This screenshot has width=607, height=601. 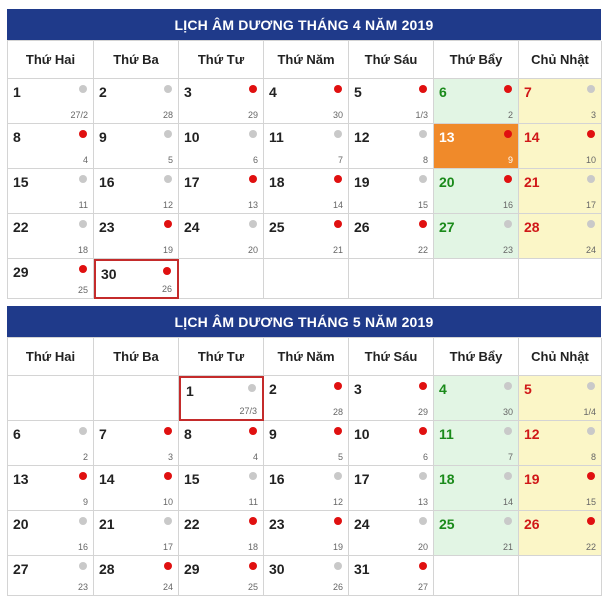 I want to click on empty-cell, so click(x=391, y=279).